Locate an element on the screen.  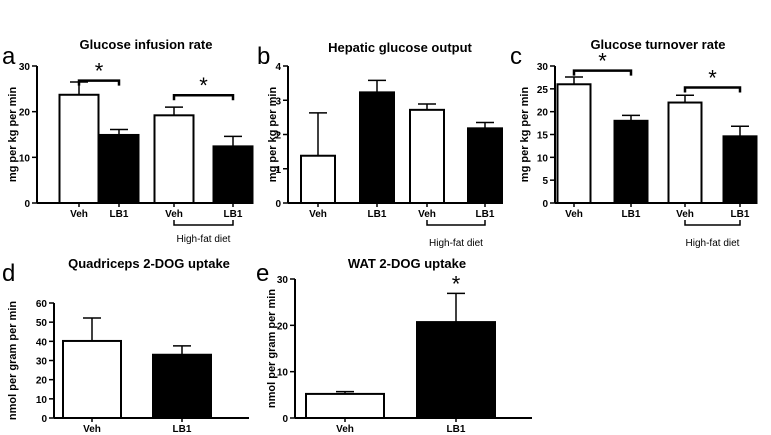
panel-letter: a is located at coordinates (9, 56).